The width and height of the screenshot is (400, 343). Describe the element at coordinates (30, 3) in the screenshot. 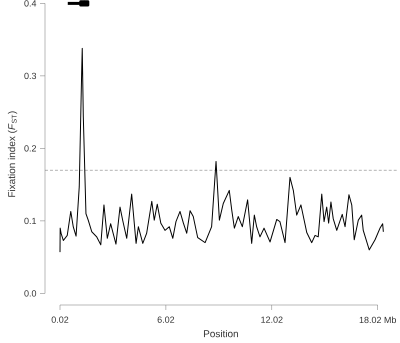

I see `y-tick-label: 0.4` at that location.